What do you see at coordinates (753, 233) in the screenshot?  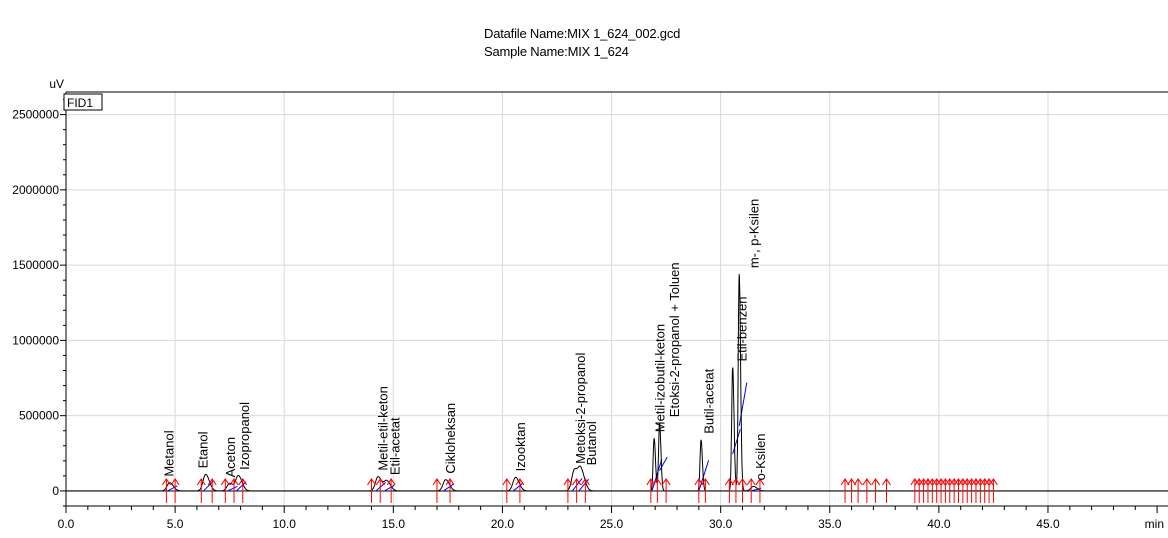 I see `peak-label: m-, p-Ksilen` at bounding box center [753, 233].